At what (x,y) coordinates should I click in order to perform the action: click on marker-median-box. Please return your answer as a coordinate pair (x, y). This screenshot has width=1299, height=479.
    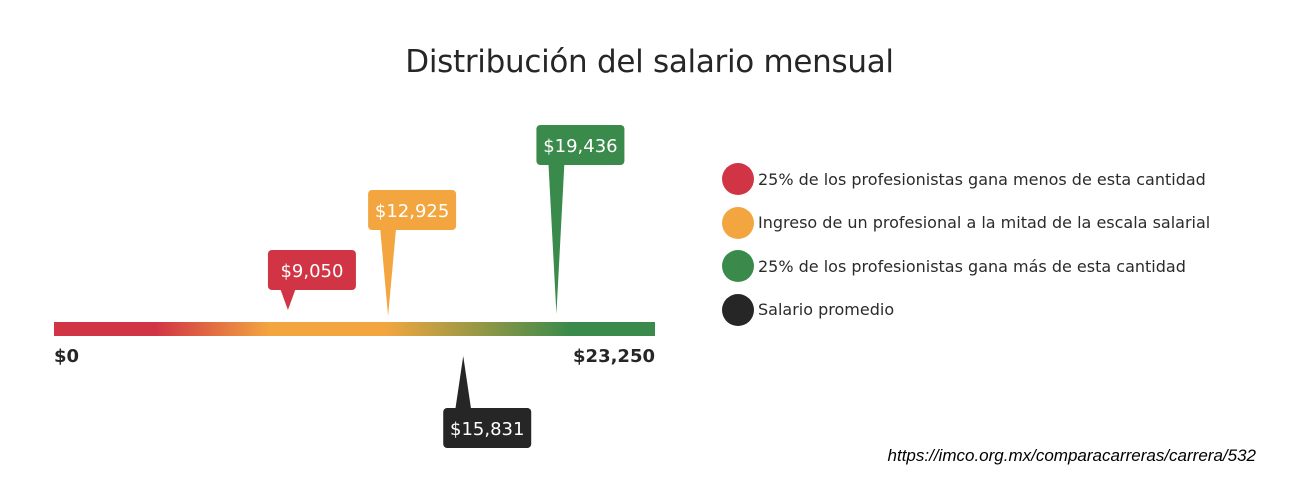
    Looking at the image, I should click on (412, 210).